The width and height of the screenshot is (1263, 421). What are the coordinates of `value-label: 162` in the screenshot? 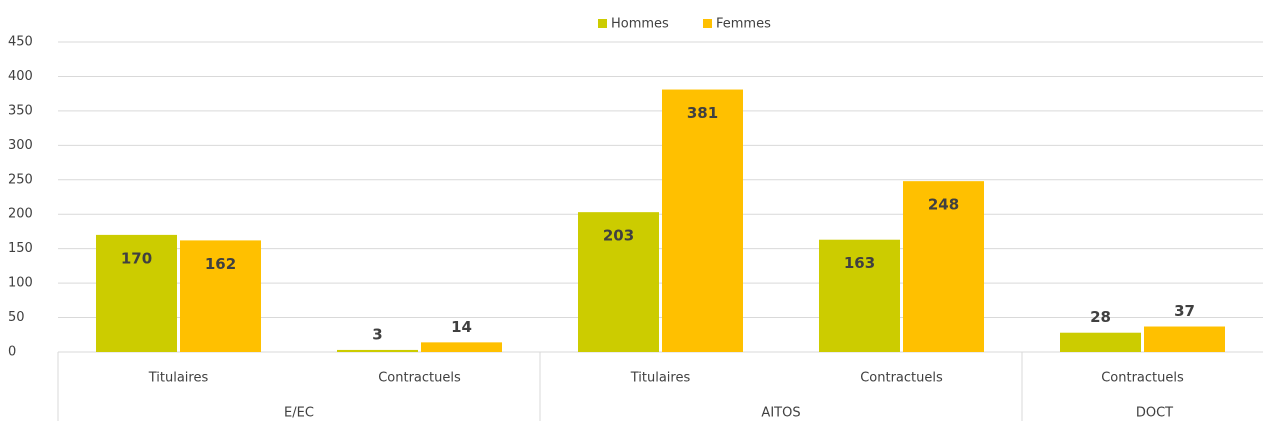 It's located at (220, 264).